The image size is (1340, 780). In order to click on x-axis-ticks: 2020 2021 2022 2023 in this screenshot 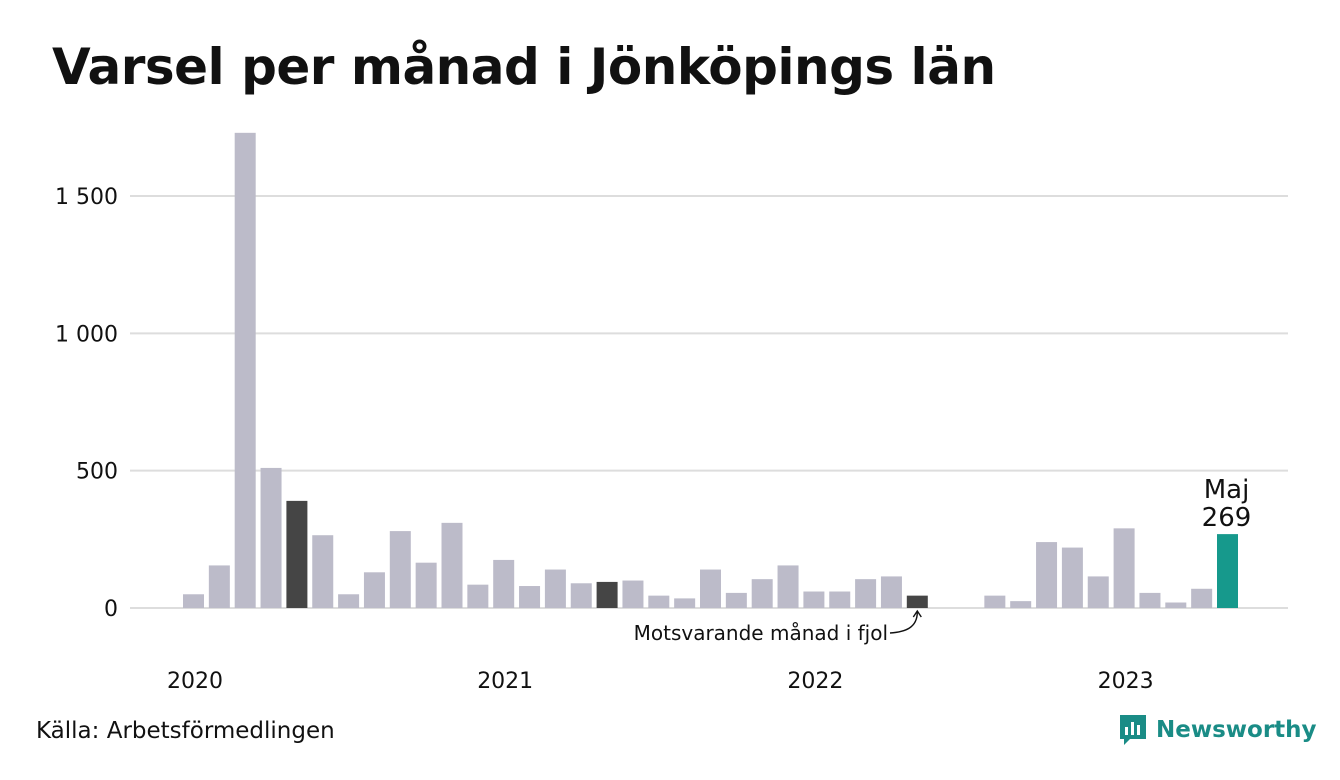, I will do `click(660, 681)`.